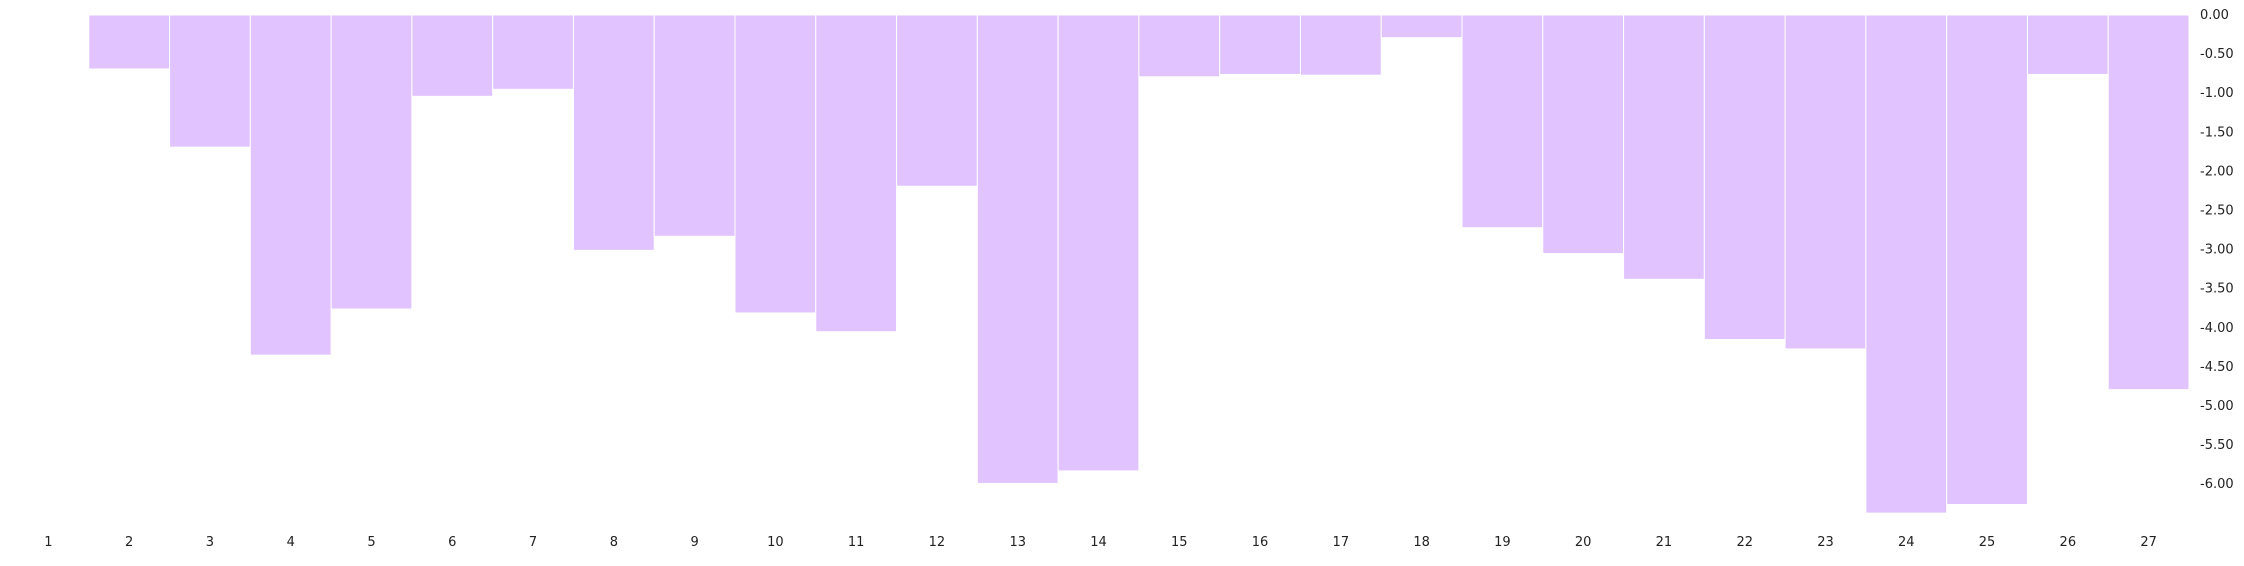 This screenshot has width=2244, height=566. I want to click on x-tick-label: 3, so click(210, 542).